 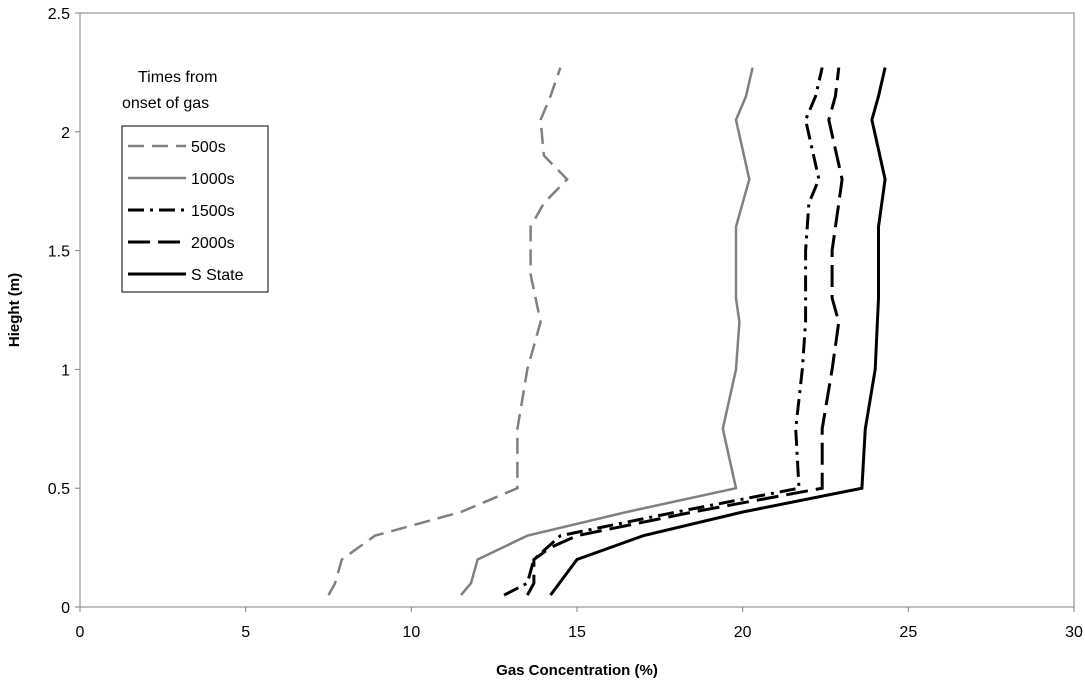 What do you see at coordinates (165, 103) in the screenshot?
I see `legend-title-line-2: onset of gas` at bounding box center [165, 103].